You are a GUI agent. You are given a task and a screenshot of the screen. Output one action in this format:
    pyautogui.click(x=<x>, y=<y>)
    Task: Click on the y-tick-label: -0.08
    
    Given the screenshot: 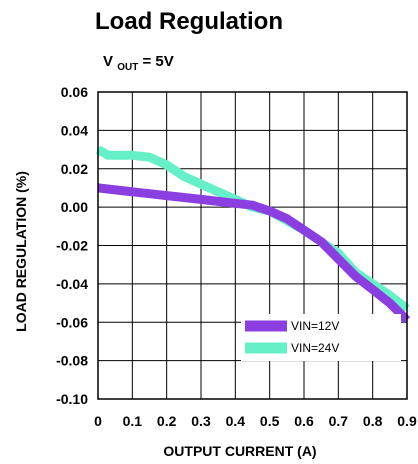 What is the action you would take?
    pyautogui.click(x=72, y=361)
    